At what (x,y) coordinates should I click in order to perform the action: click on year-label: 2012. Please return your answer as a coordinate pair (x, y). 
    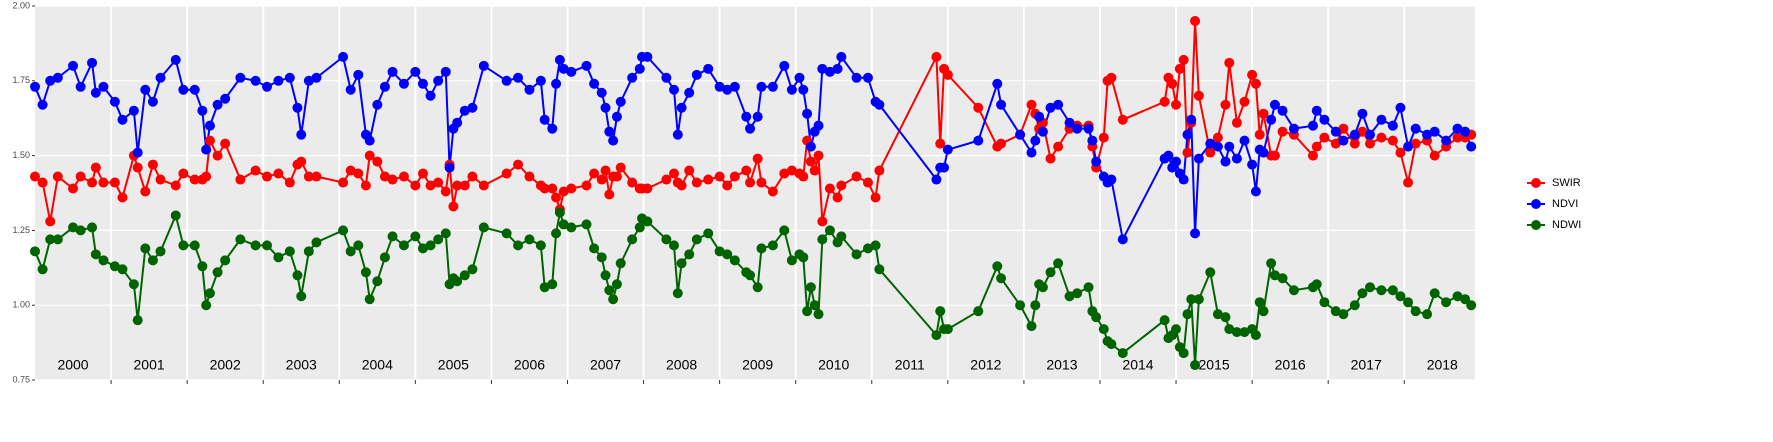
    Looking at the image, I should click on (985, 365).